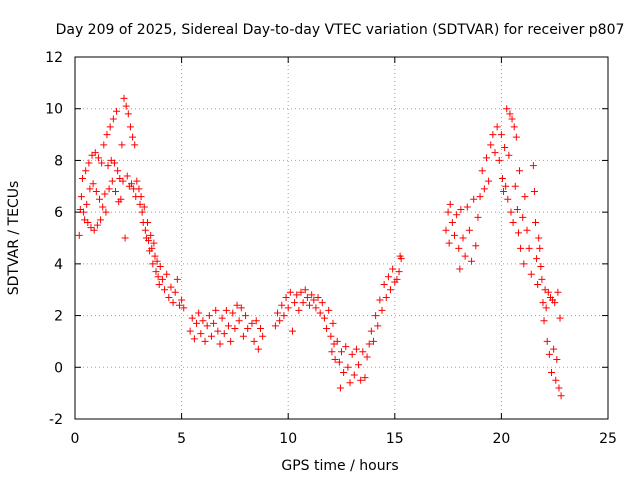 This screenshot has width=640, height=480. Describe the element at coordinates (54, 110) in the screenshot. I see `y-tick-label: 10` at that location.